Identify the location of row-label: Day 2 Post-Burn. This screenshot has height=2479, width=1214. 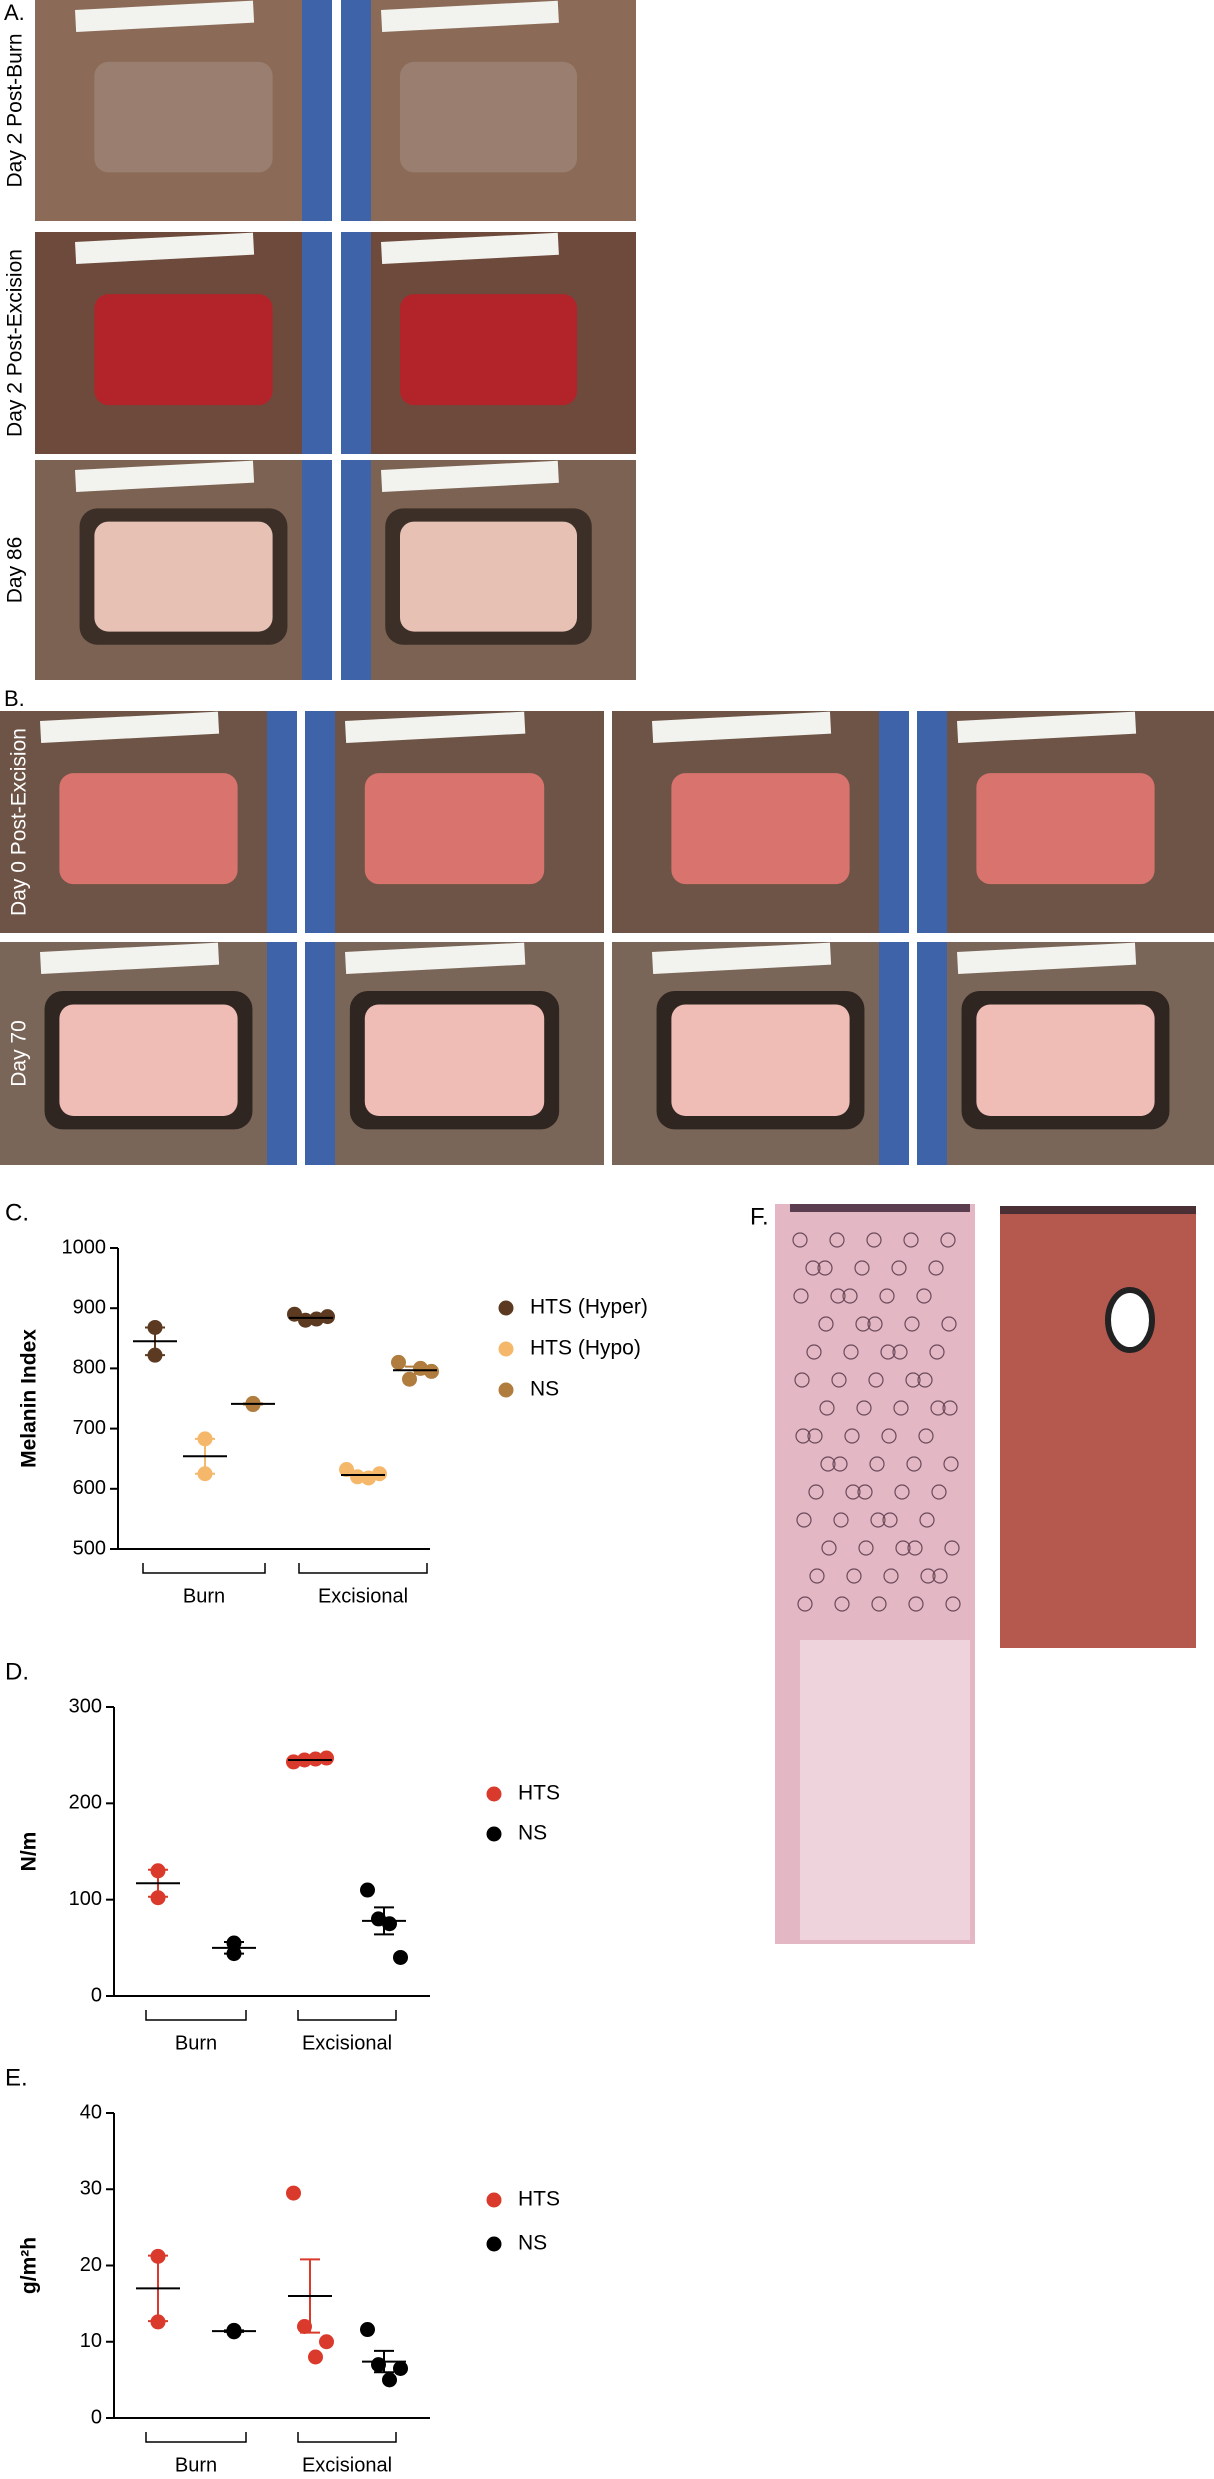
(15, 110).